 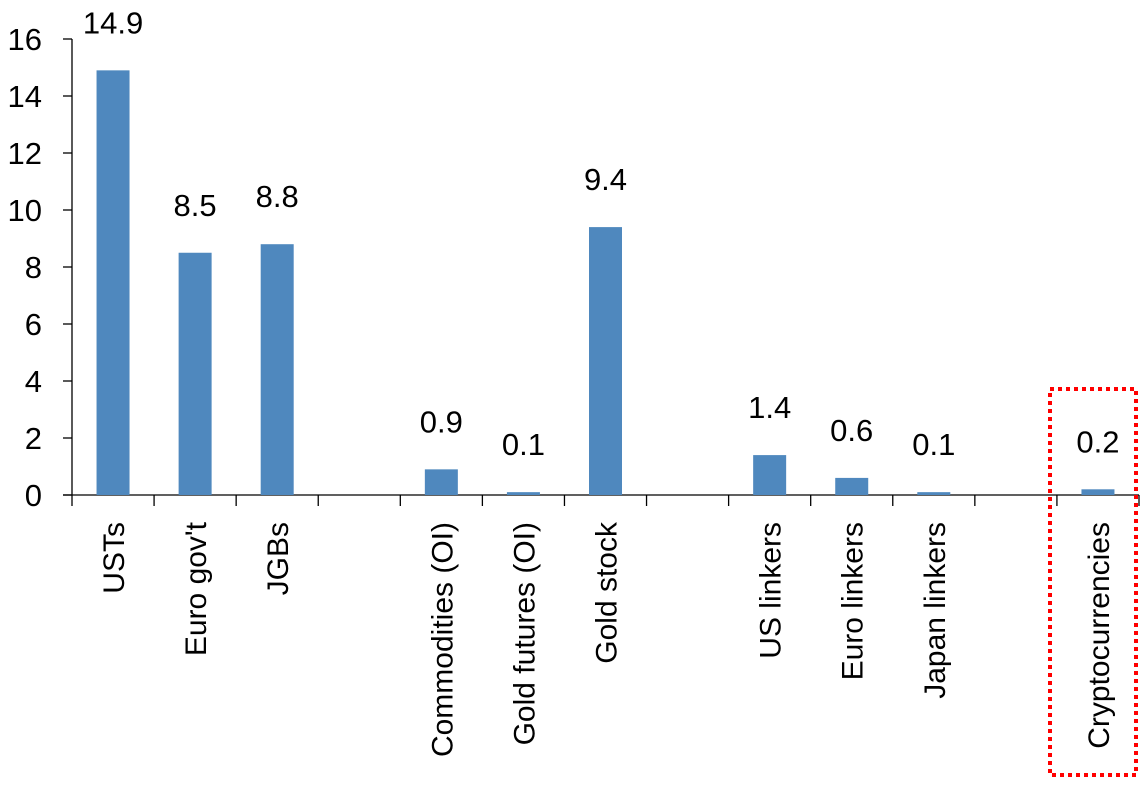 What do you see at coordinates (601, 500) in the screenshot?
I see `x-axis` at bounding box center [601, 500].